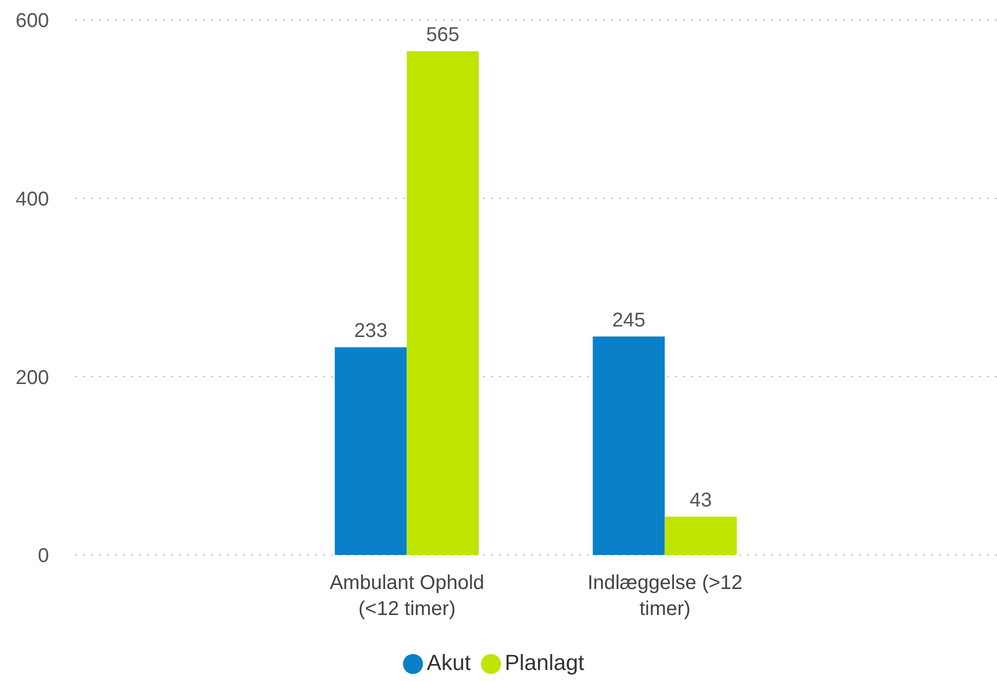 The image size is (997, 681). I want to click on data-label: 43, so click(701, 501).